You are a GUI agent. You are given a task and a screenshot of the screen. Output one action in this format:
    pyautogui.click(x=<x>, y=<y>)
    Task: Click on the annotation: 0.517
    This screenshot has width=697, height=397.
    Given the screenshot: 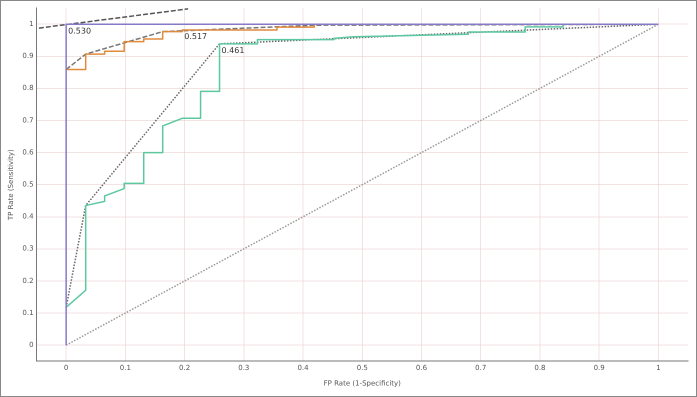 What is the action you would take?
    pyautogui.click(x=196, y=37)
    